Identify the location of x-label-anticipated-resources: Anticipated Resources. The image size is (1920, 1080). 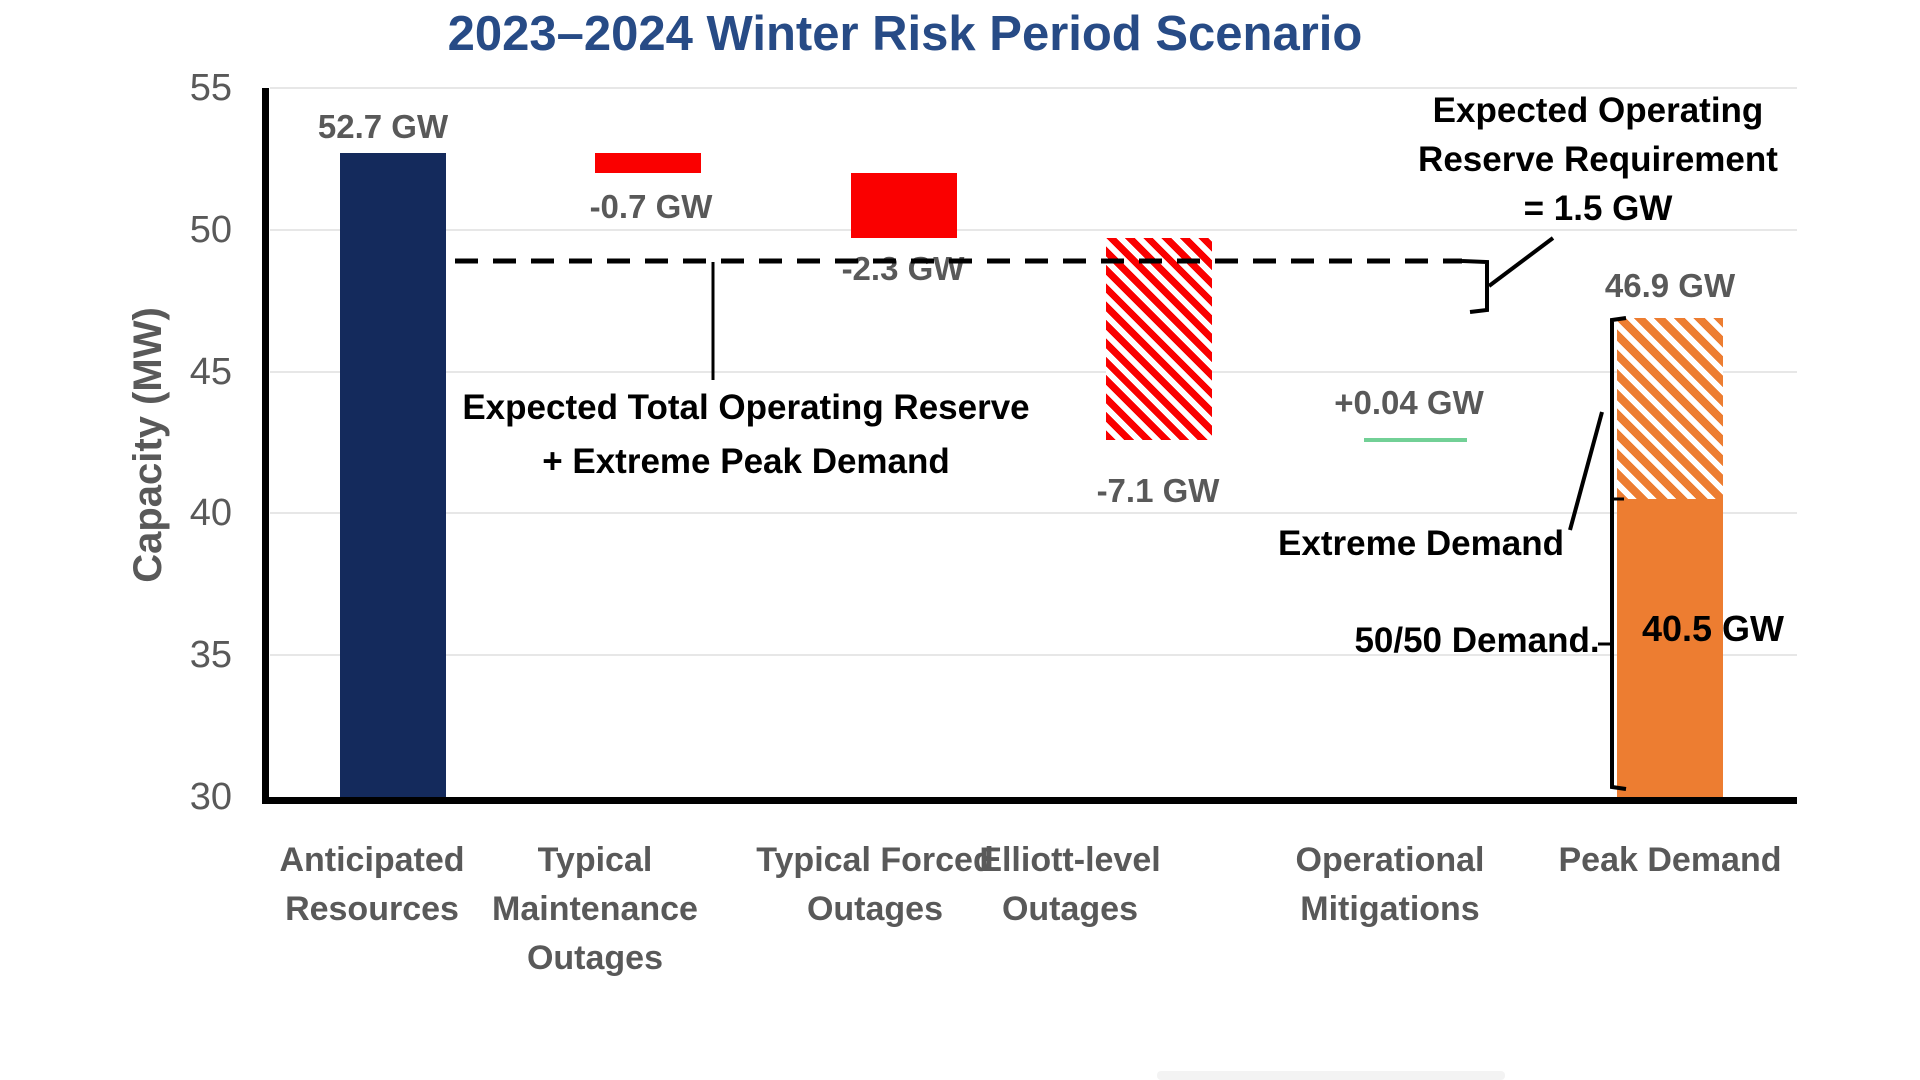
(372, 884).